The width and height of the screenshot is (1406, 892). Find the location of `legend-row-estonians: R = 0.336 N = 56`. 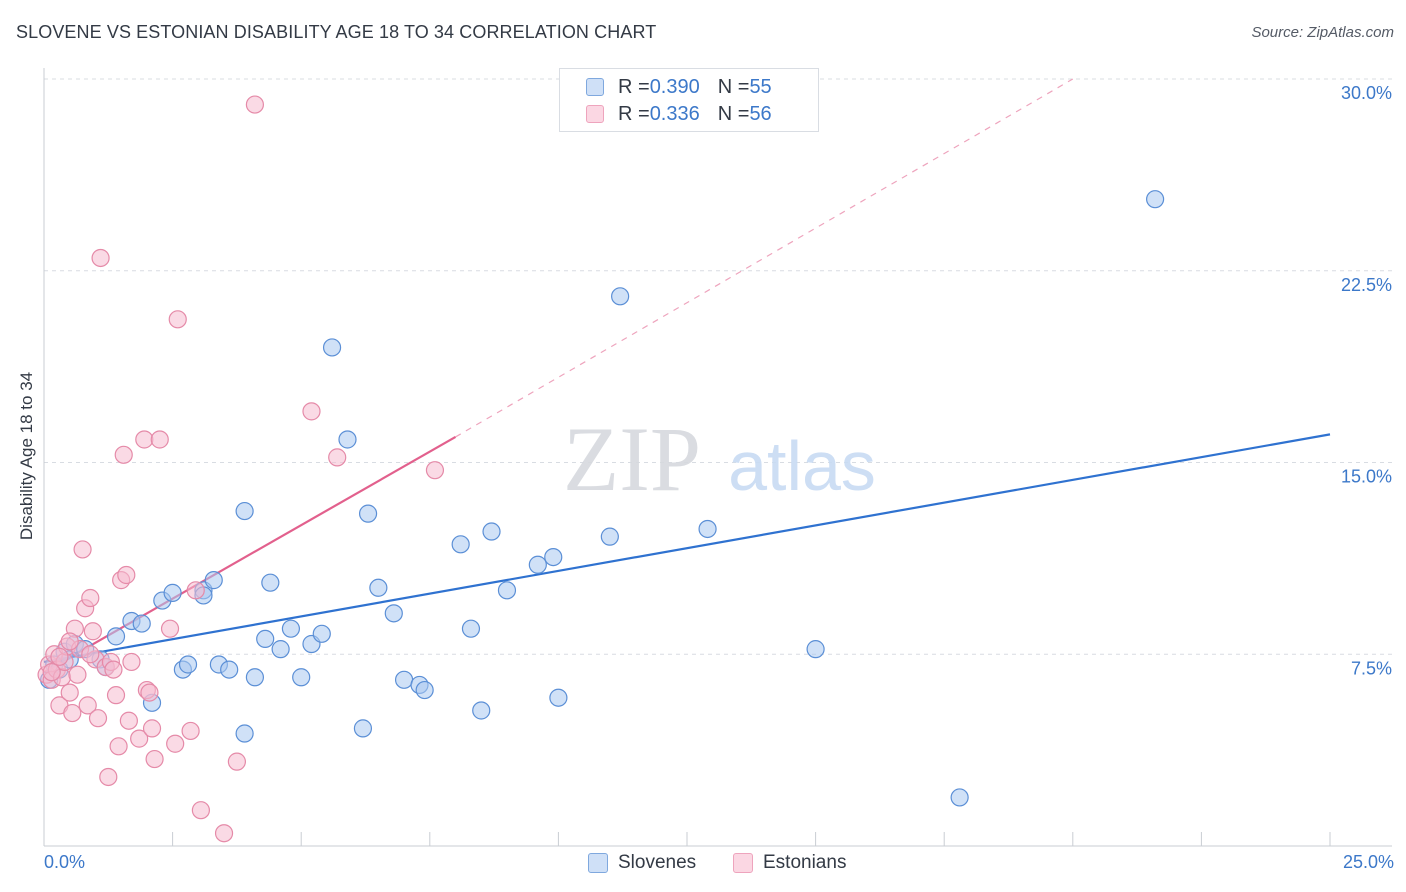

legend-row-estonians: R = 0.336 N = 56 is located at coordinates (679, 114).